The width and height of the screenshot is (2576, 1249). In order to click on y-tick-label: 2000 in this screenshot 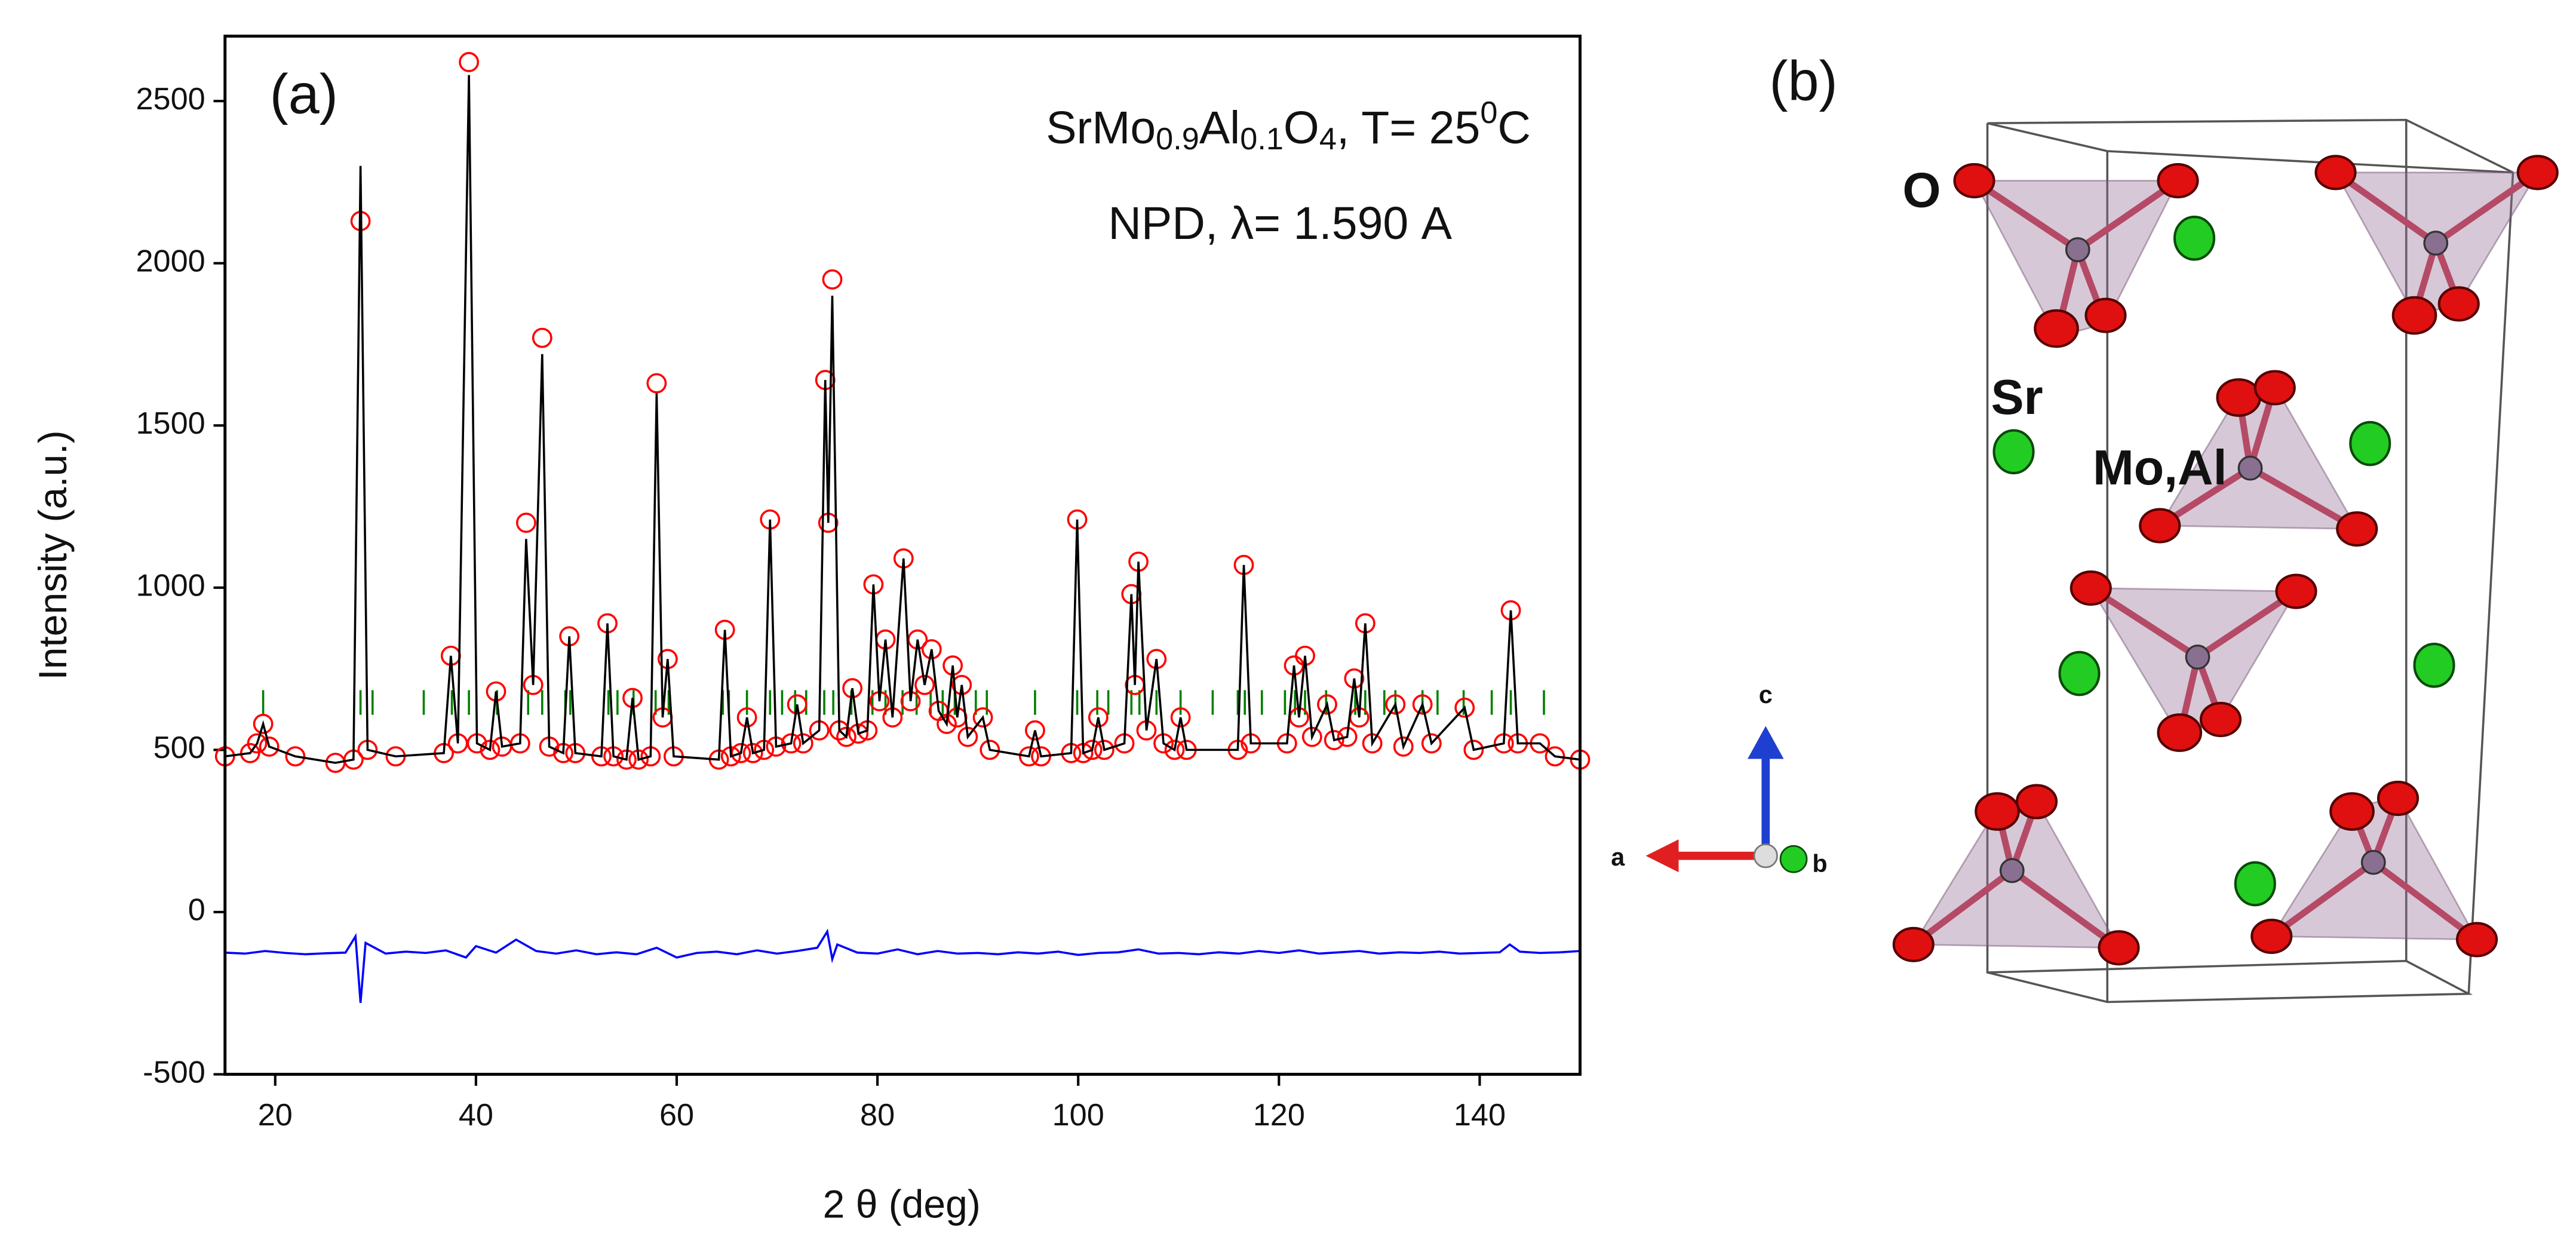, I will do `click(170, 261)`.